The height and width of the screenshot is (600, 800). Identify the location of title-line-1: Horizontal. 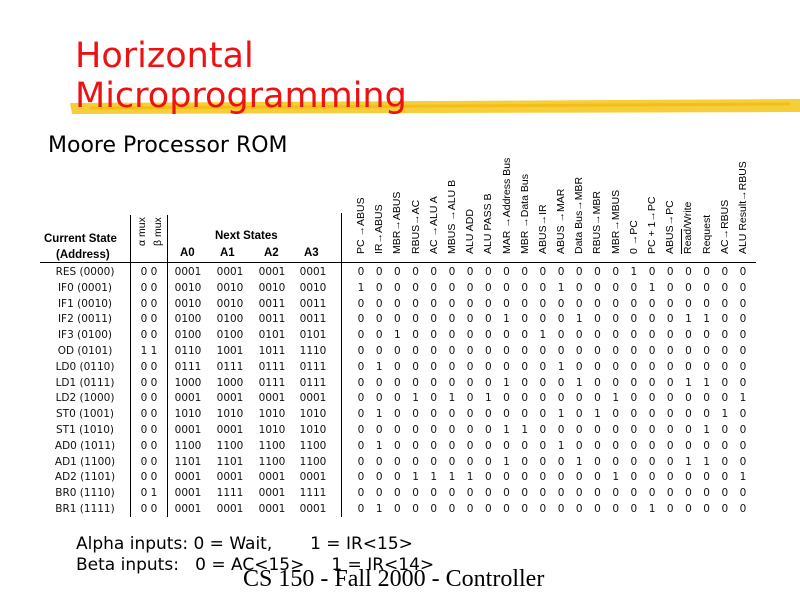
(164, 56).